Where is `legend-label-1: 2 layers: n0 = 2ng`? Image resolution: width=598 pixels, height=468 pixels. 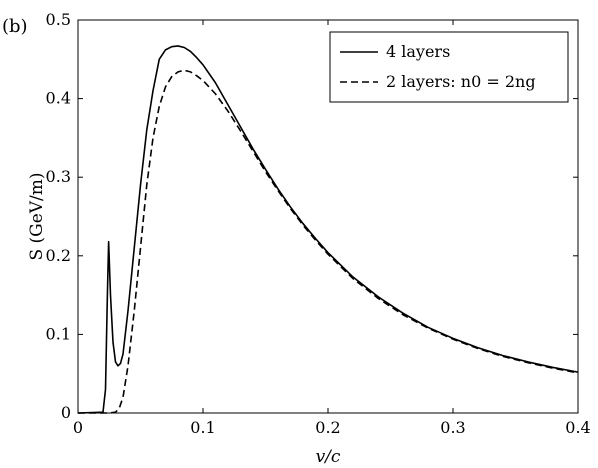 legend-label-1: 2 layers: n0 = 2ng is located at coordinates (461, 81).